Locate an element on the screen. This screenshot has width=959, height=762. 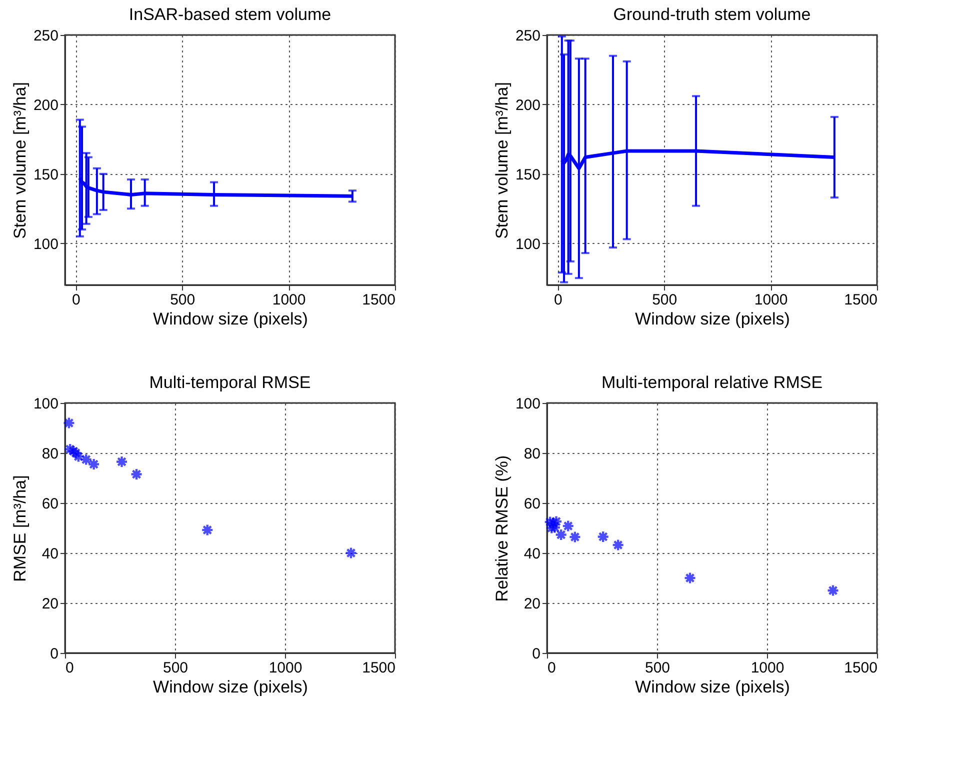
y-axis-title: RMSE [m³/ha] is located at coordinates (20, 528).